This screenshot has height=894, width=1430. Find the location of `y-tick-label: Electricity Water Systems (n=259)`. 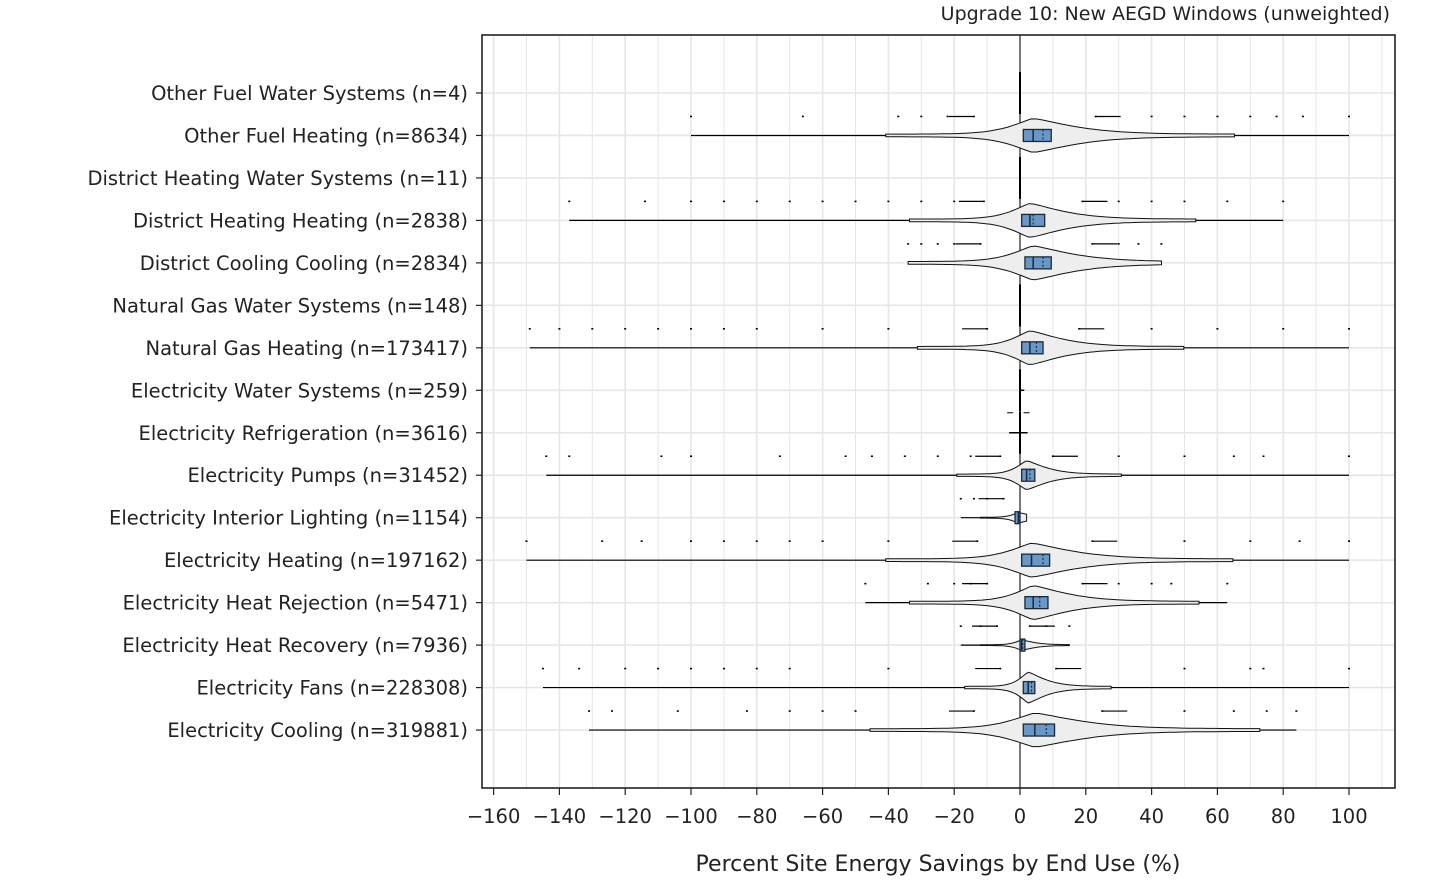

y-tick-label: Electricity Water Systems (n=259) is located at coordinates (299, 390).